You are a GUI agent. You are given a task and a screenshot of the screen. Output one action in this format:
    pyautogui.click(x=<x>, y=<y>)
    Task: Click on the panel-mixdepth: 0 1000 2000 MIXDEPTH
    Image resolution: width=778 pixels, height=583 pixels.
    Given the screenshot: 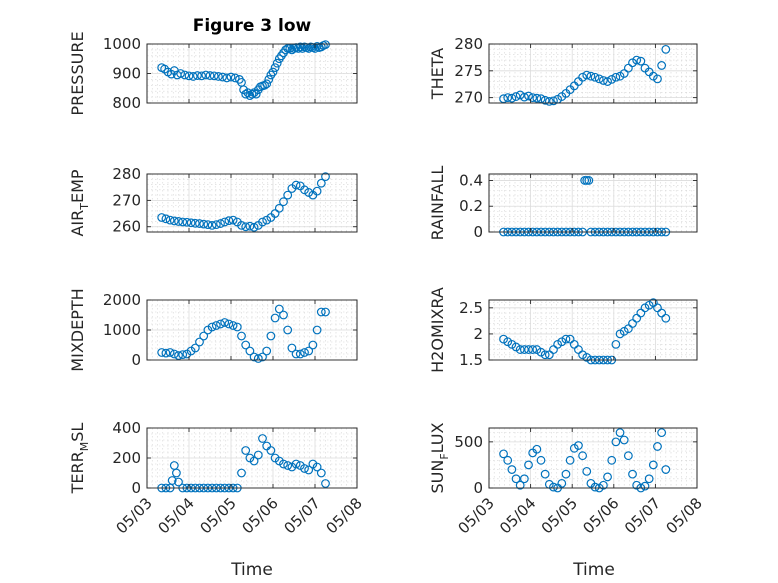 What is the action you would take?
    pyautogui.click(x=213, y=330)
    